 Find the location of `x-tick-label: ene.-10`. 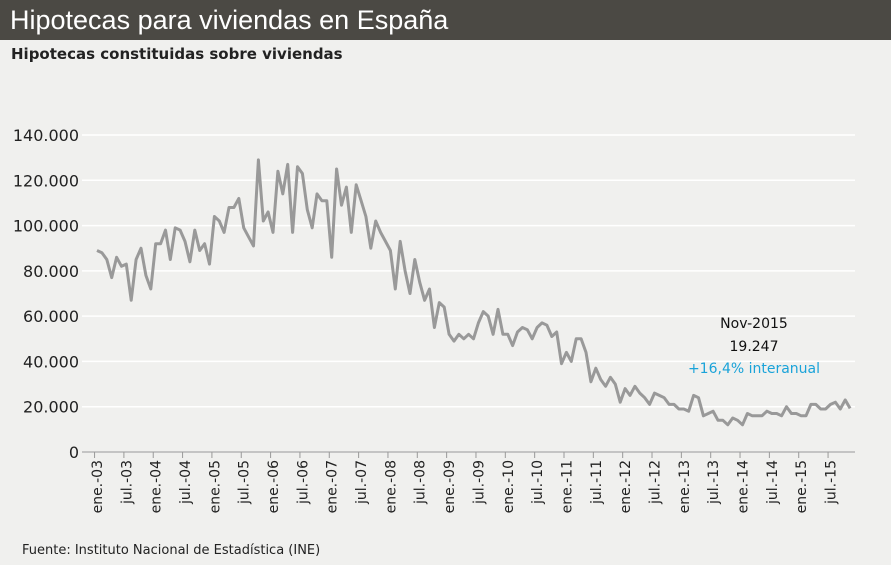

x-tick-label: ene.-10 is located at coordinates (509, 486).